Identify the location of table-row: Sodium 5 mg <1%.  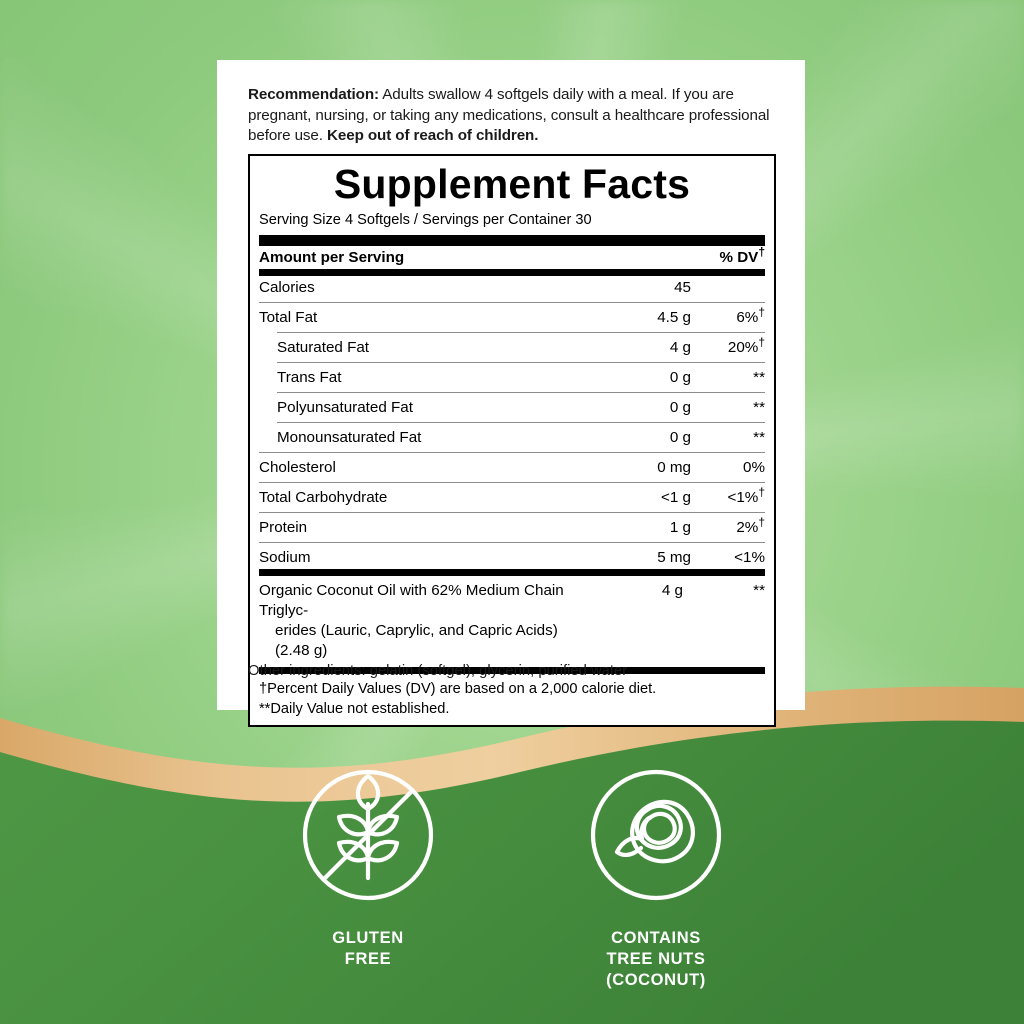
(512, 557).